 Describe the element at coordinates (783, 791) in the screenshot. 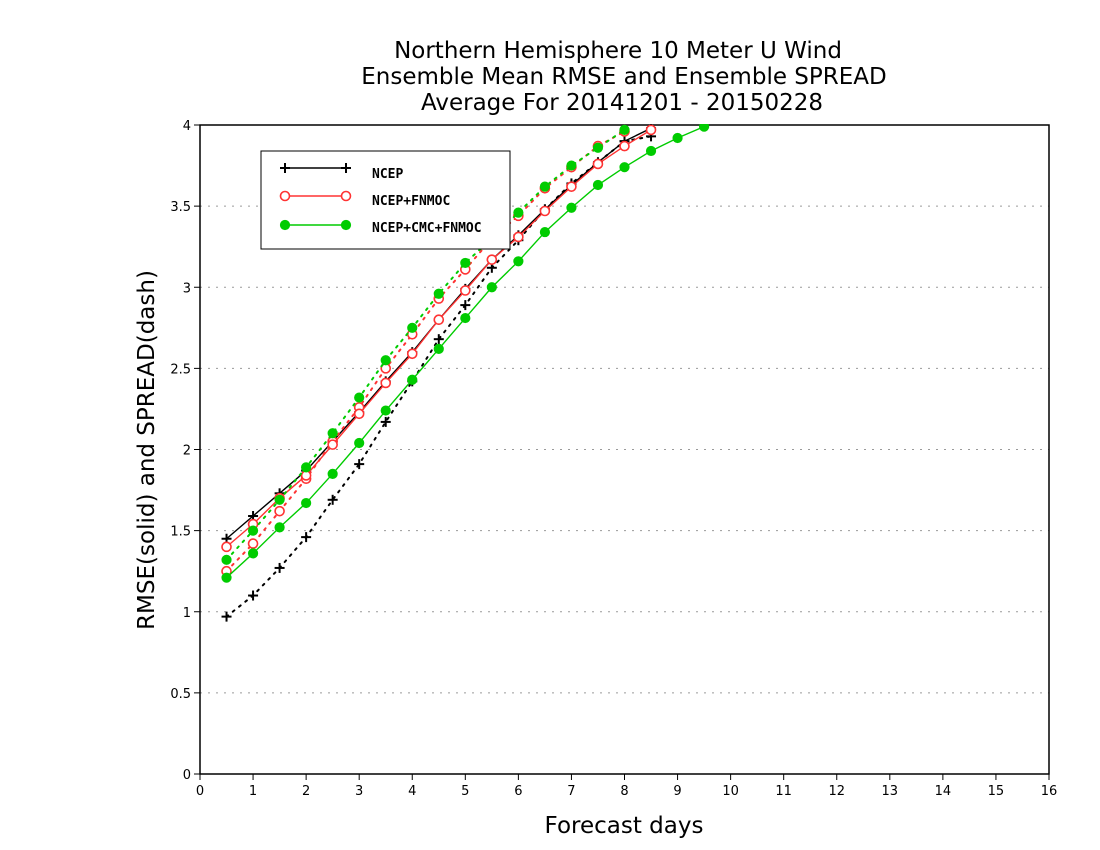

I see `x-tick-label: 11` at that location.